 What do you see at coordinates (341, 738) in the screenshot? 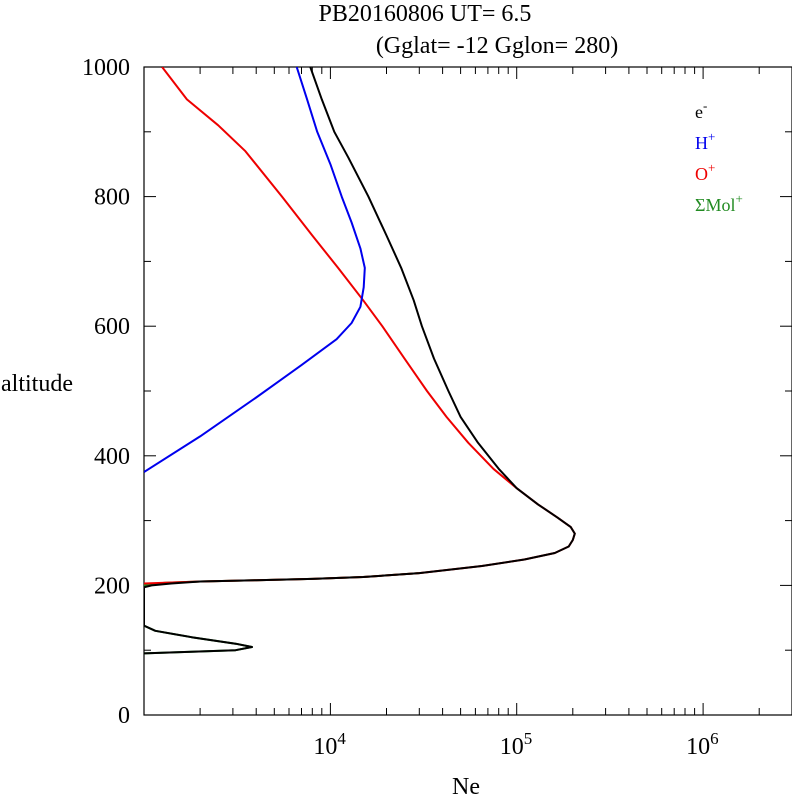
I see `x-tick-label-exponent: 4` at bounding box center [341, 738].